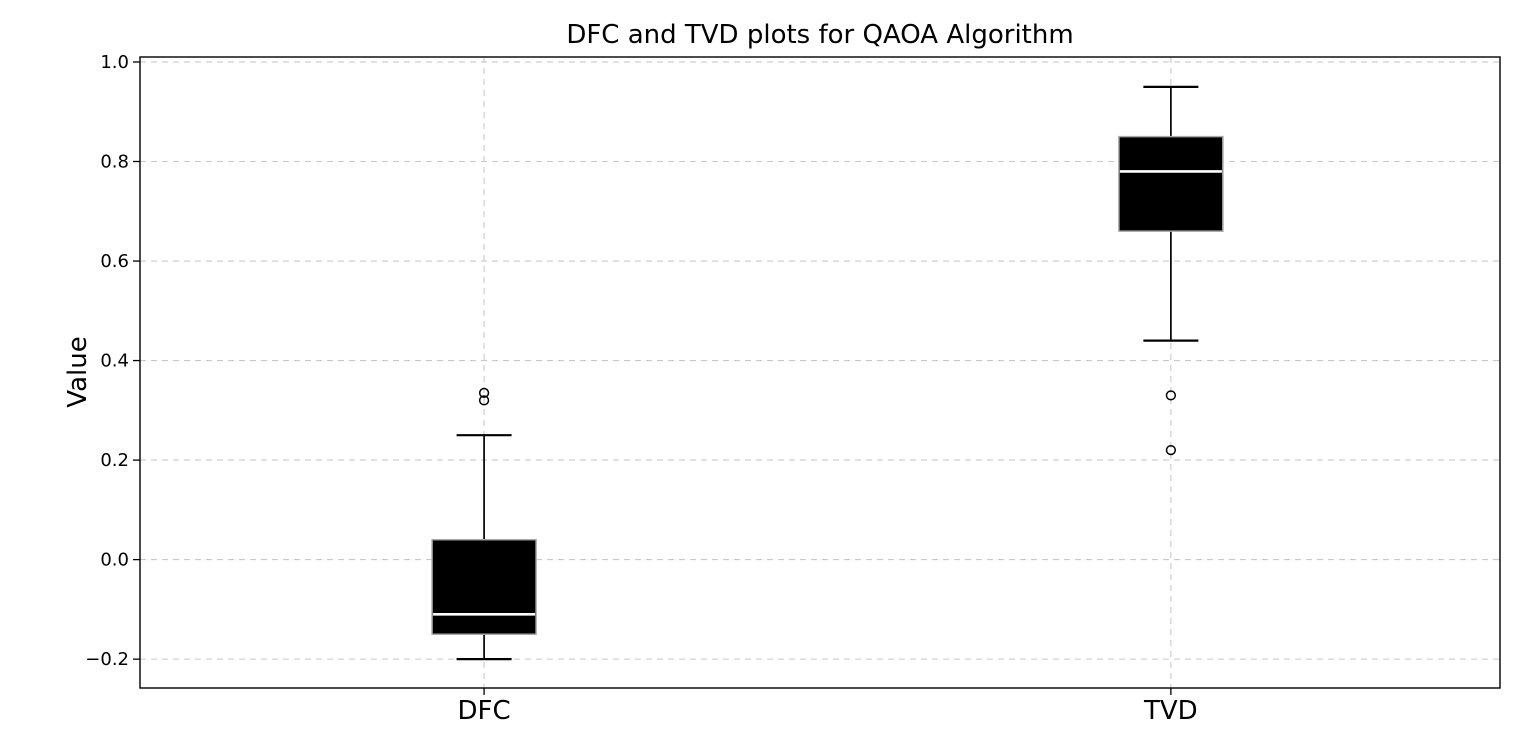 This screenshot has height=754, width=1536. Describe the element at coordinates (114, 162) in the screenshot. I see `y-tick-label: 0.8` at that location.